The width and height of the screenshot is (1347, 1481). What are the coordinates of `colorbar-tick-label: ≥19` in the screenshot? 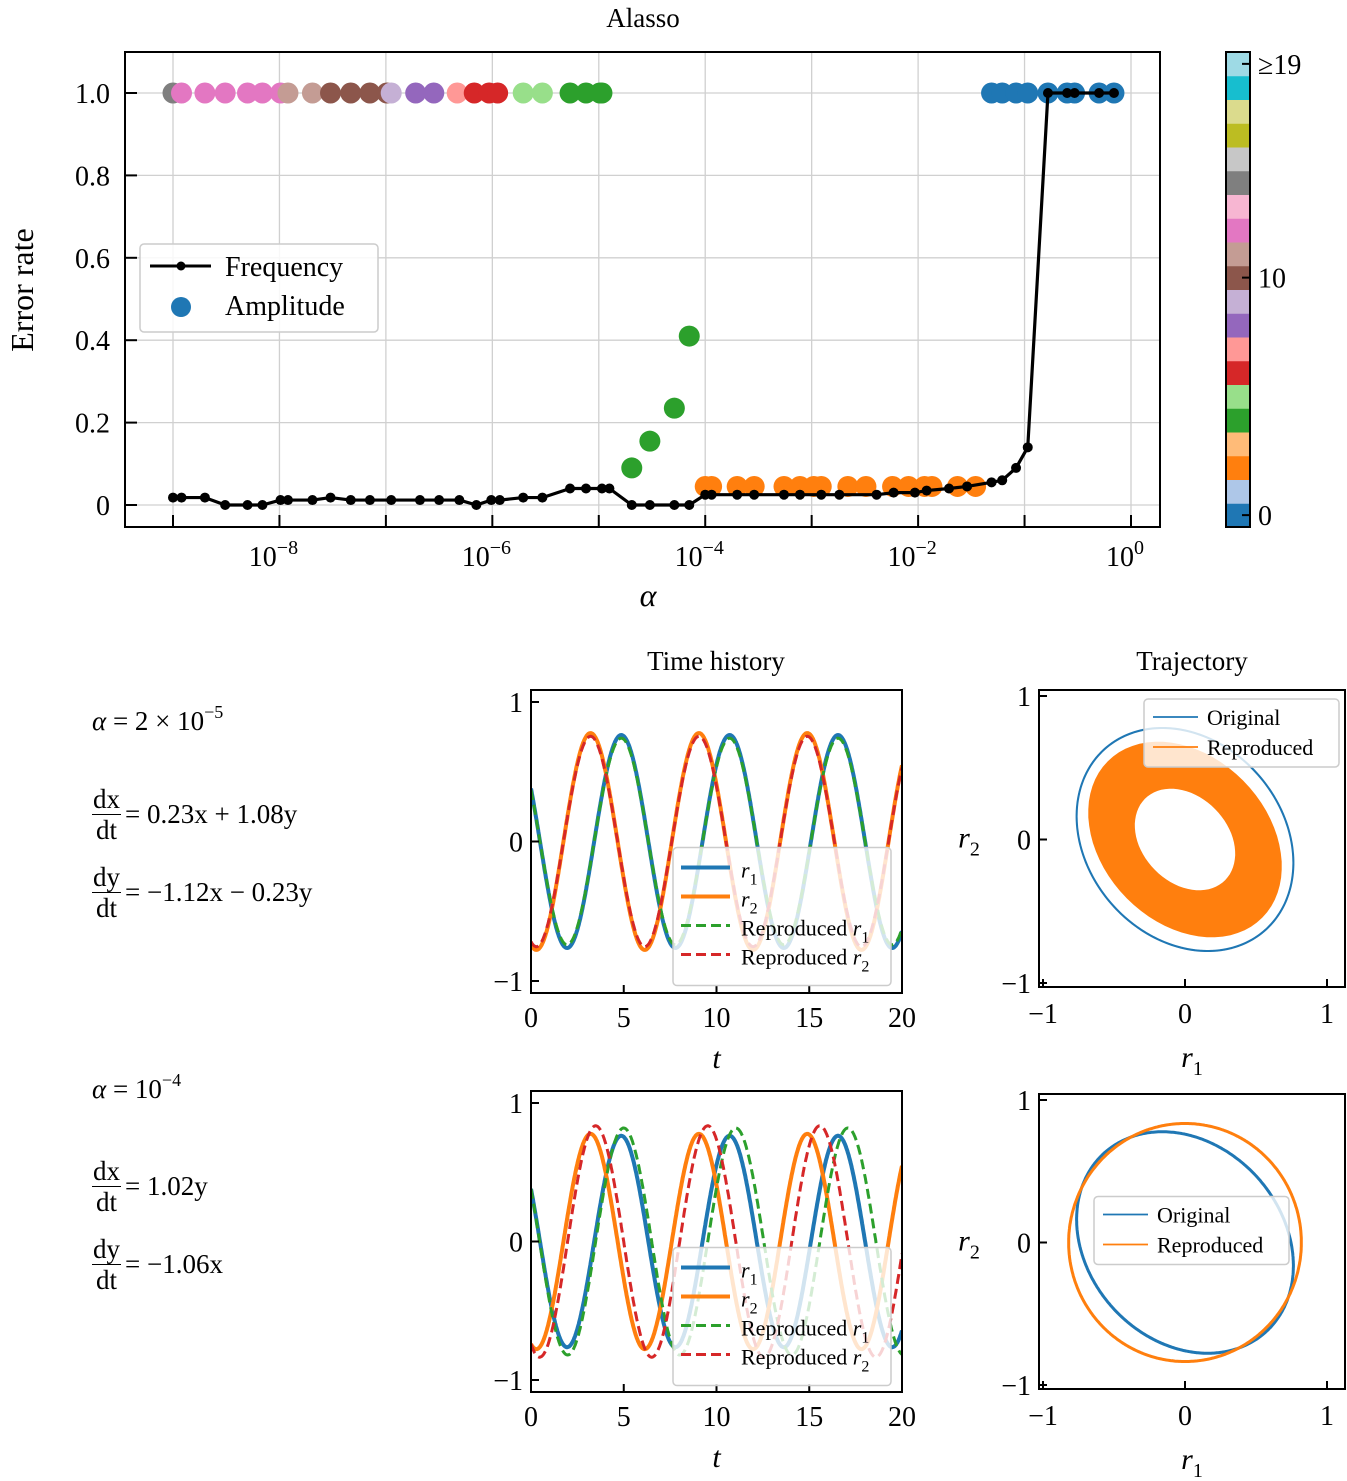 It's located at (1279, 65).